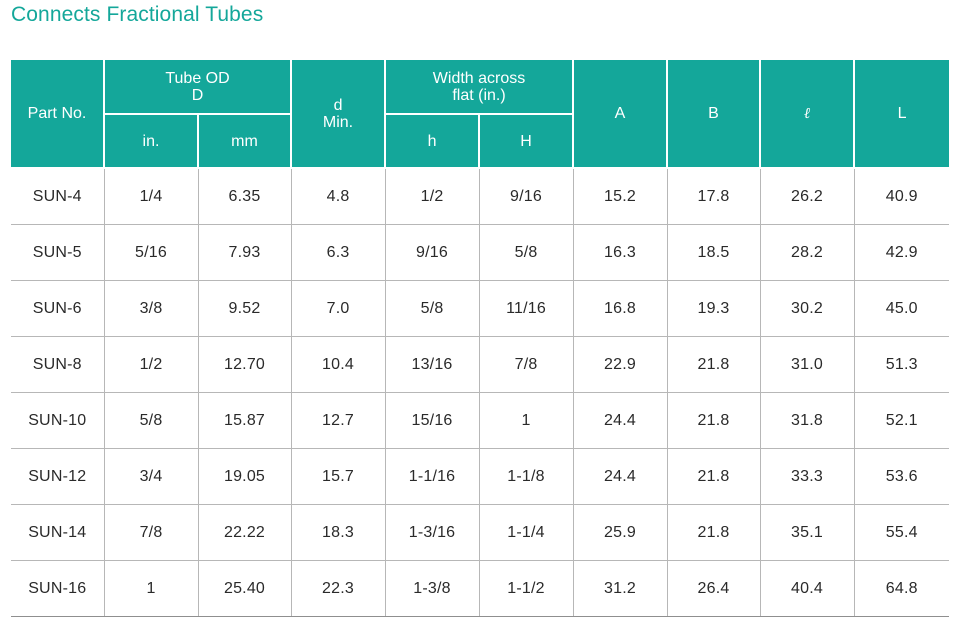 The width and height of the screenshot is (966, 628). I want to click on cell-L: 55.4, so click(902, 532).